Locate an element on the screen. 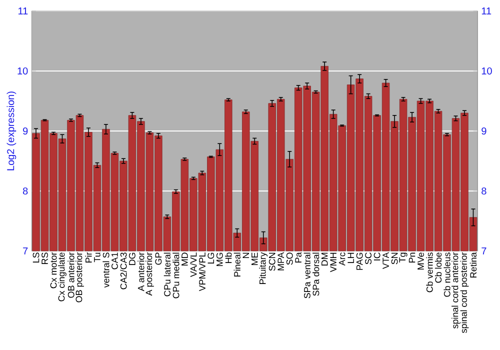 This screenshot has width=500, height=350. y-tick-label: 10 is located at coordinates (23, 71).